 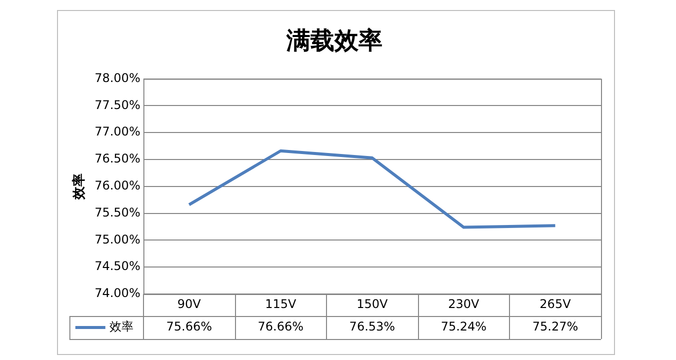 What do you see at coordinates (117, 131) in the screenshot?
I see `y-tick-label: 77.00%` at bounding box center [117, 131].